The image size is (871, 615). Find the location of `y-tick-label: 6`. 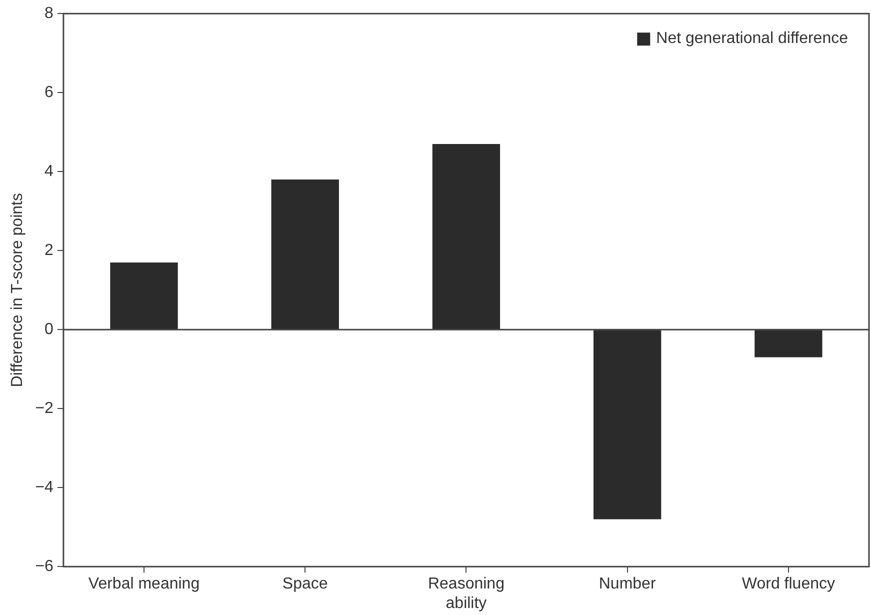

y-tick-label: 6 is located at coordinates (49, 93).